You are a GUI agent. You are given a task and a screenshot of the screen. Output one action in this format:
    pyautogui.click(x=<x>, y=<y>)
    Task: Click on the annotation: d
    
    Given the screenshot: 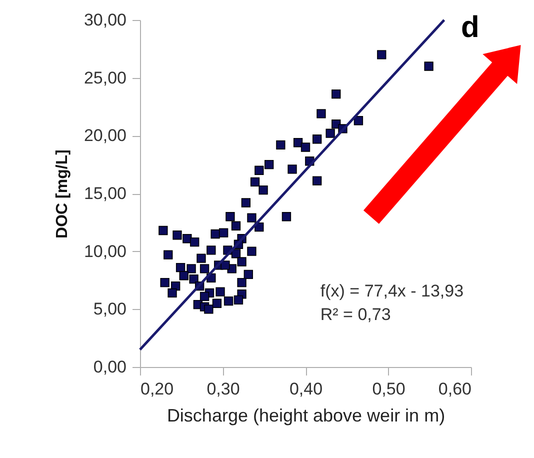 What is the action you would take?
    pyautogui.click(x=470, y=27)
    